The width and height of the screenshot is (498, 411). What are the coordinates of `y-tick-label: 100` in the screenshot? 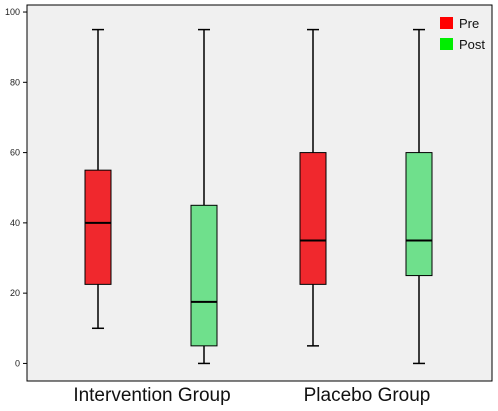 It's located at (12, 12).